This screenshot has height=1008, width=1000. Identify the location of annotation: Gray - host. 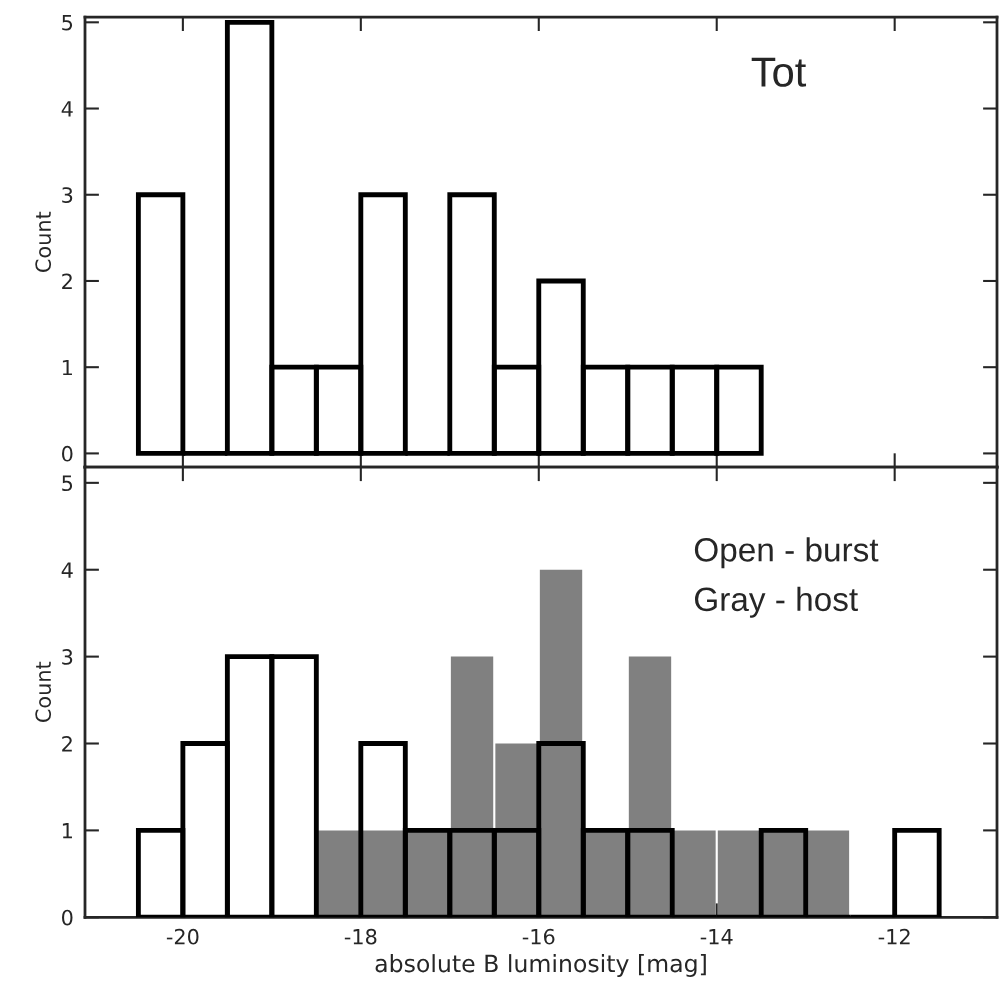
(776, 602).